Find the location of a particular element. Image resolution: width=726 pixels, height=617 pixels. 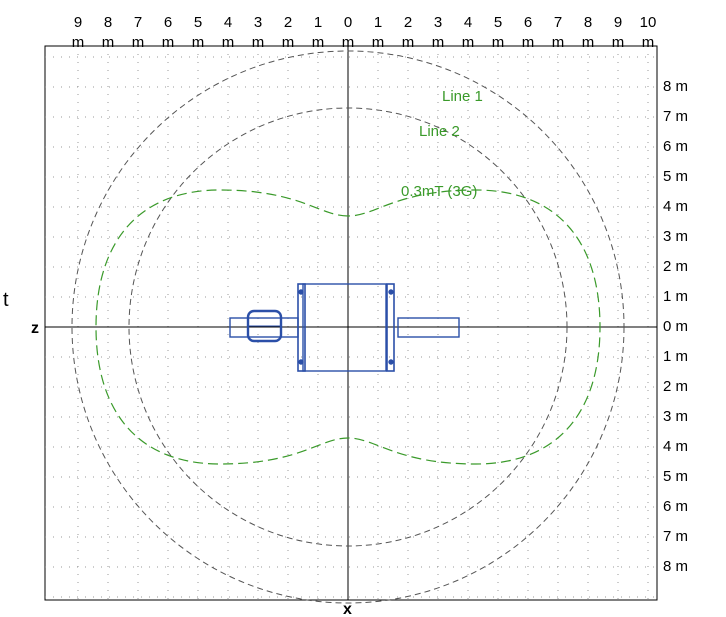

top-tick-number: 0 is located at coordinates (348, 22).